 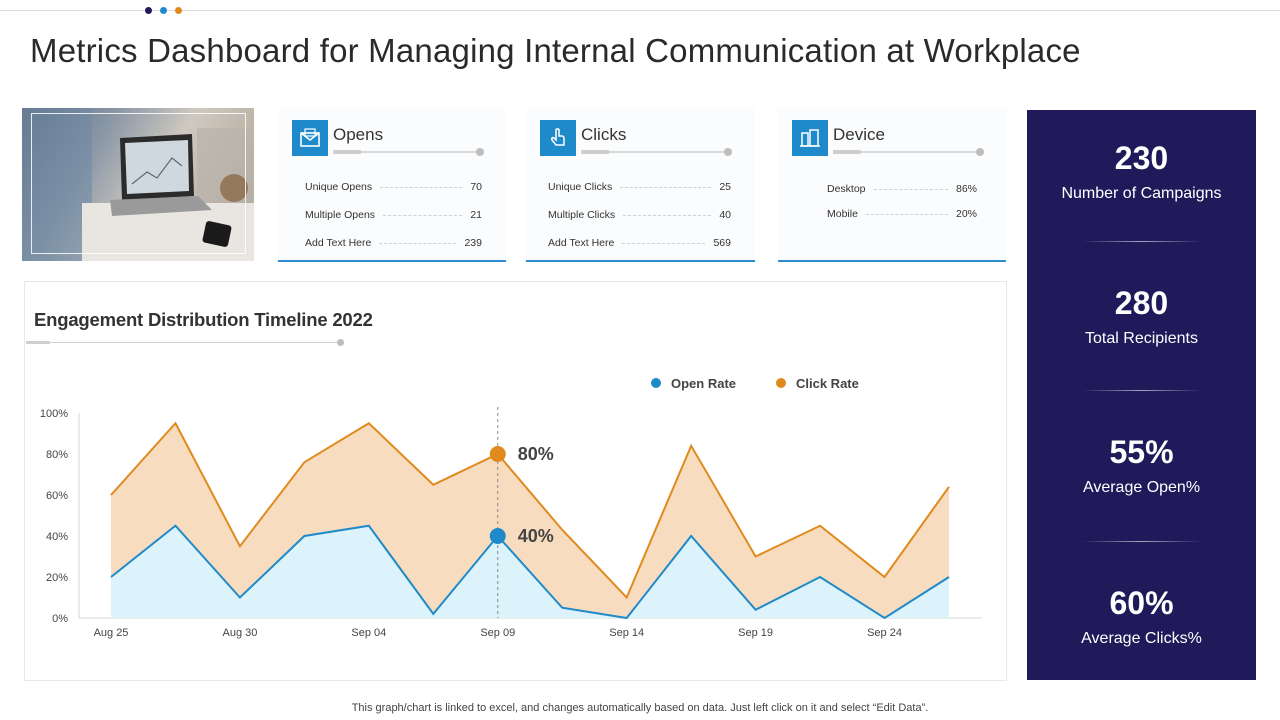 What do you see at coordinates (755, 383) in the screenshot?
I see `chart-legend: Open Rate Click Rate` at bounding box center [755, 383].